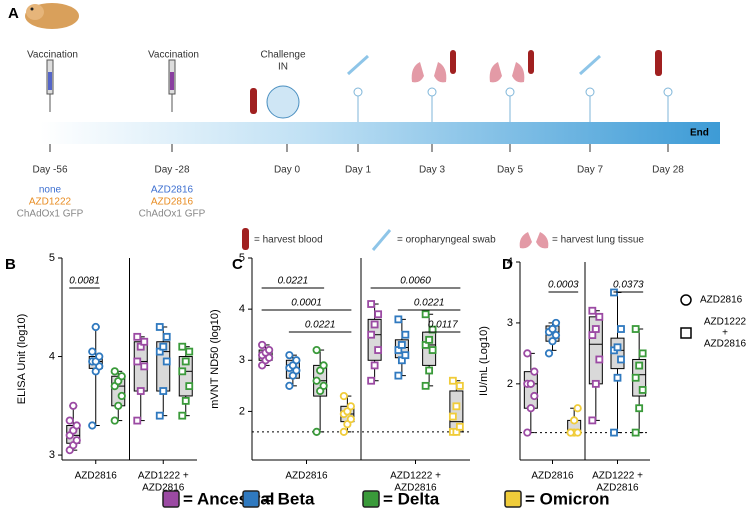 Image resolution: width=750 pixels, height=527 pixels. Describe the element at coordinates (237, 264) in the screenshot. I see `panel-letter: C` at that location.